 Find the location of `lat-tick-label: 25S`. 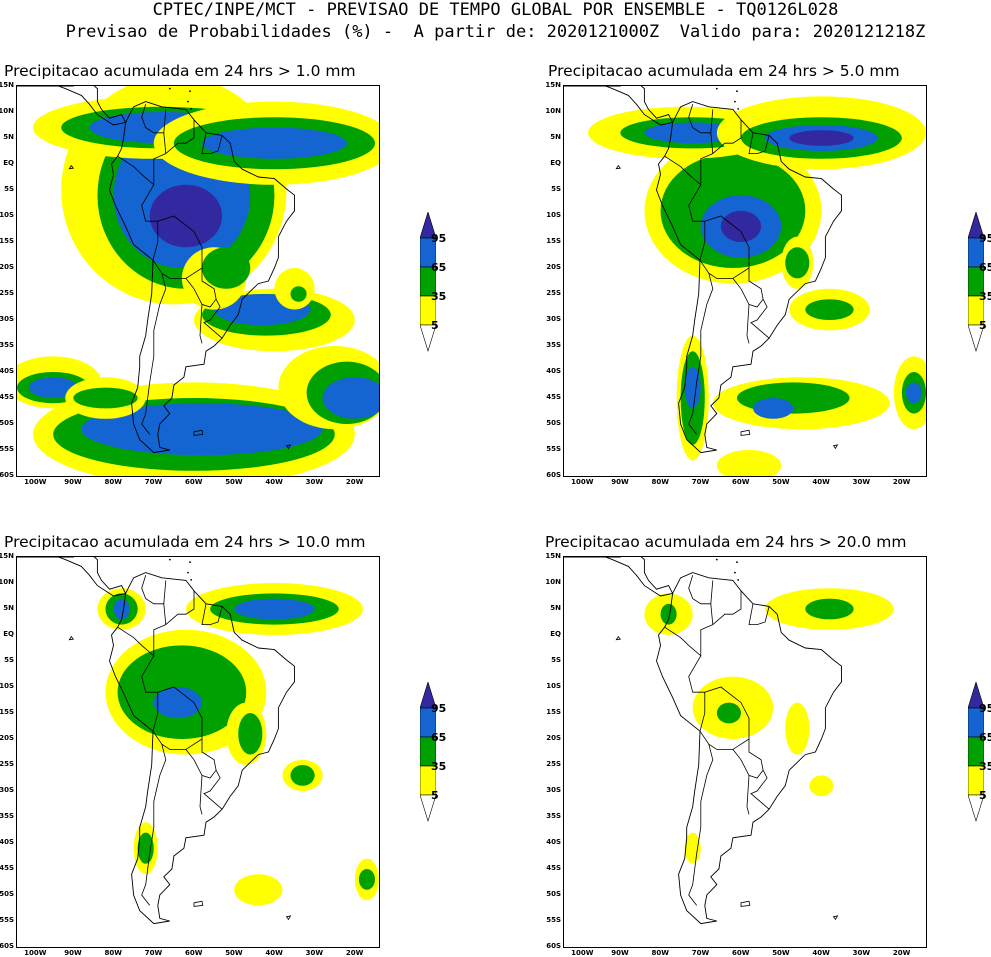

lat-tick-label: 25S is located at coordinates (553, 293).